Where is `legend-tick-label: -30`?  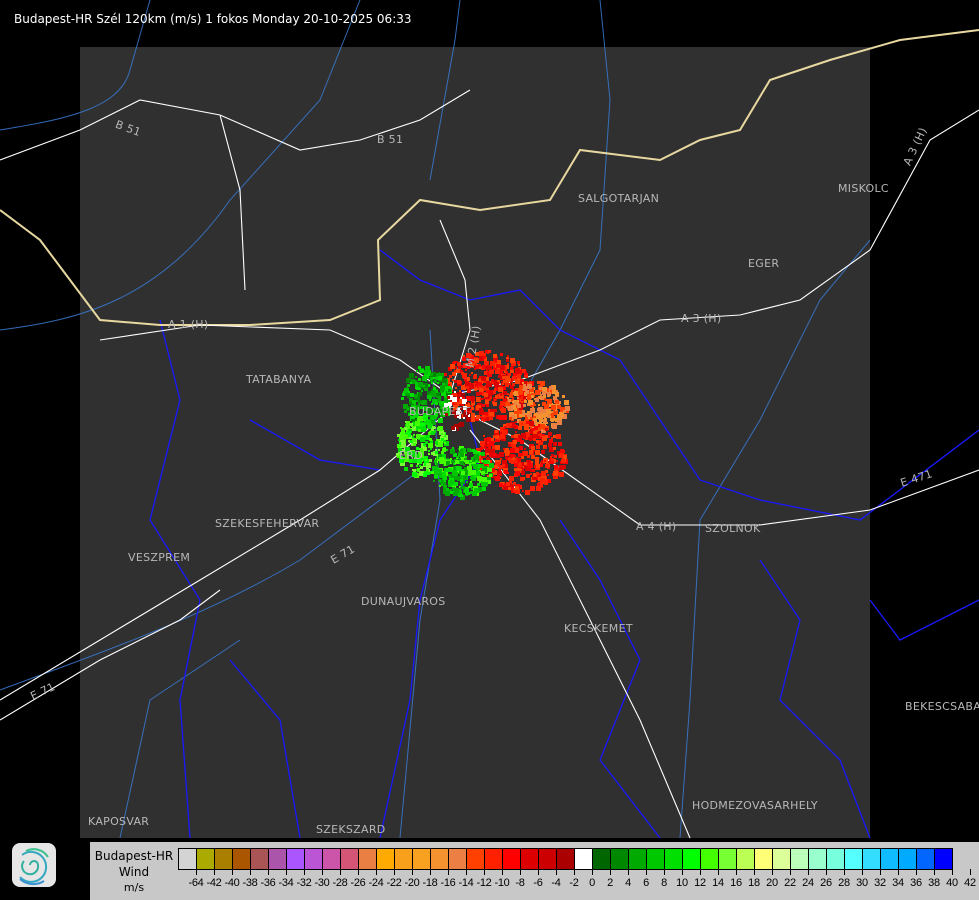 legend-tick-label: -30 is located at coordinates (322, 883).